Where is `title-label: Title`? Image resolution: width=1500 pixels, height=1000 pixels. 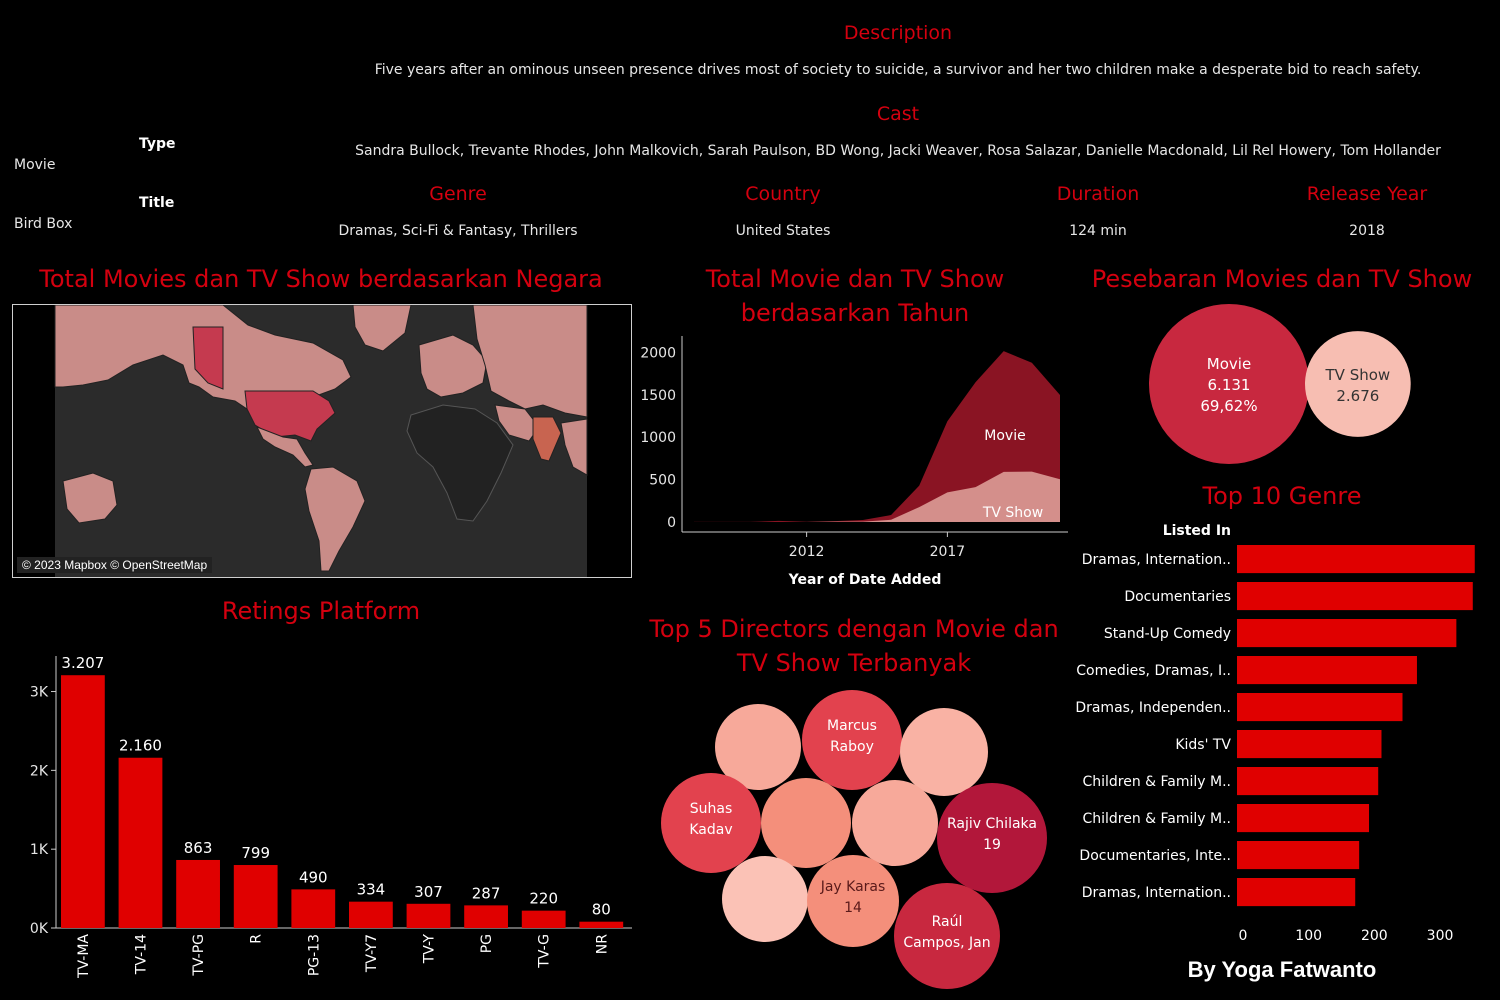 title-label: Title is located at coordinates (157, 203).